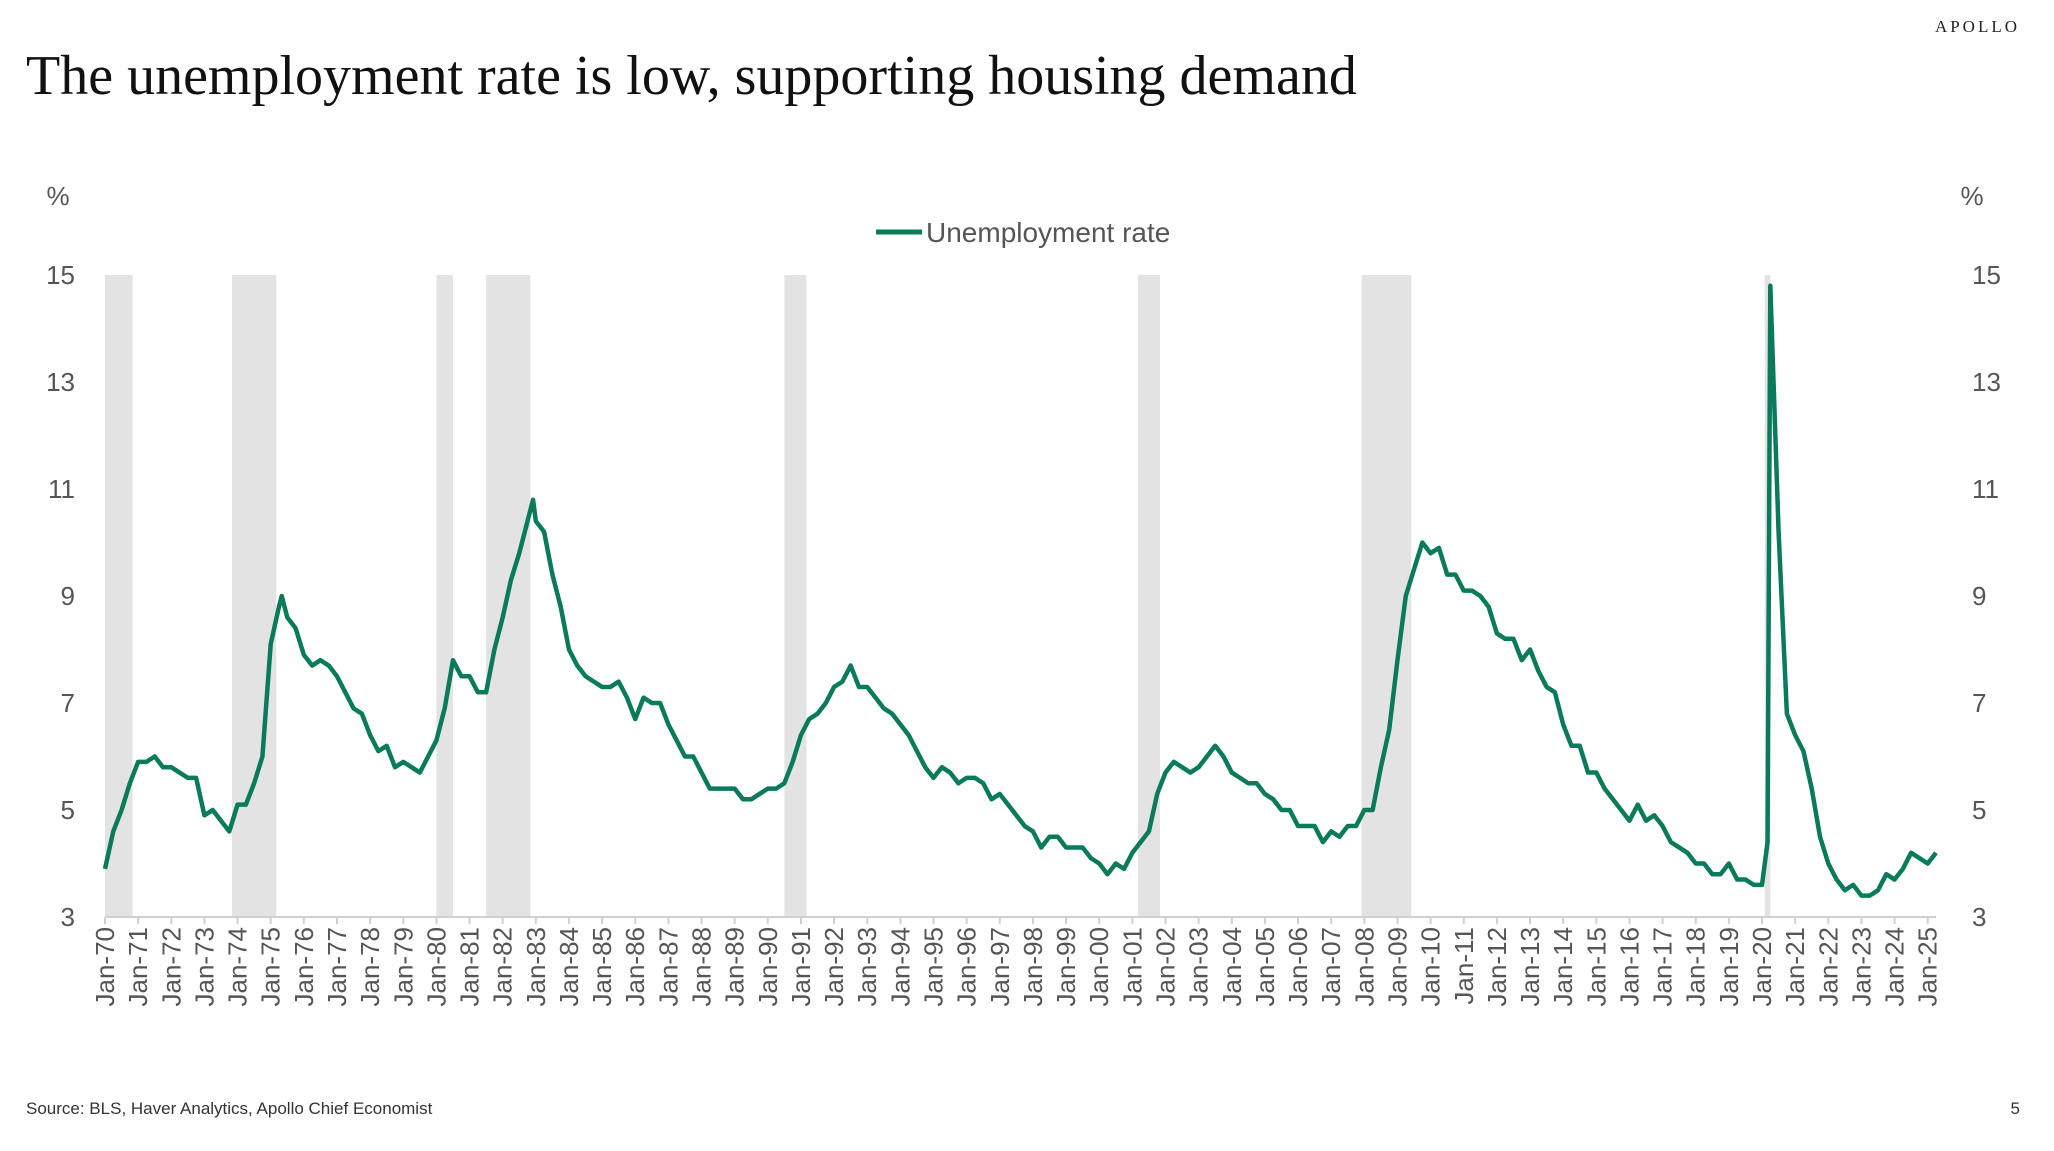 Image resolution: width=2054 pixels, height=1151 pixels. Describe the element at coordinates (1298, 967) in the screenshot. I see `x-tick-label: Jan-06` at that location.